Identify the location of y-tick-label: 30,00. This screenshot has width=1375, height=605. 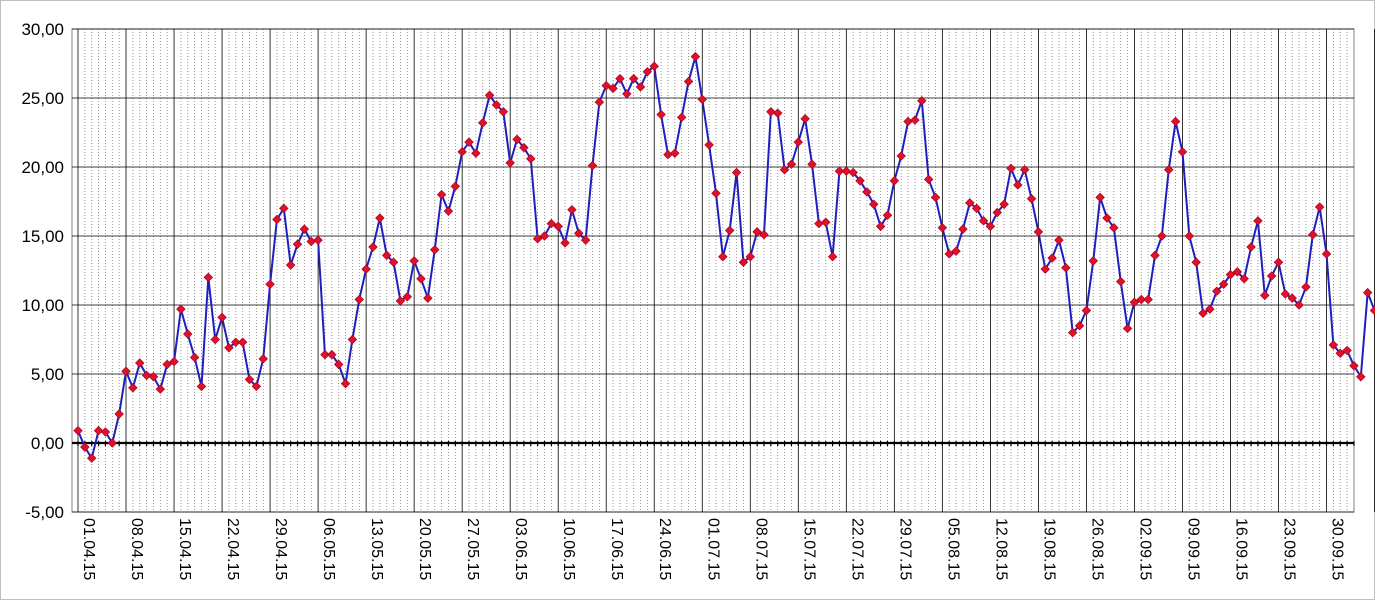
(42, 29).